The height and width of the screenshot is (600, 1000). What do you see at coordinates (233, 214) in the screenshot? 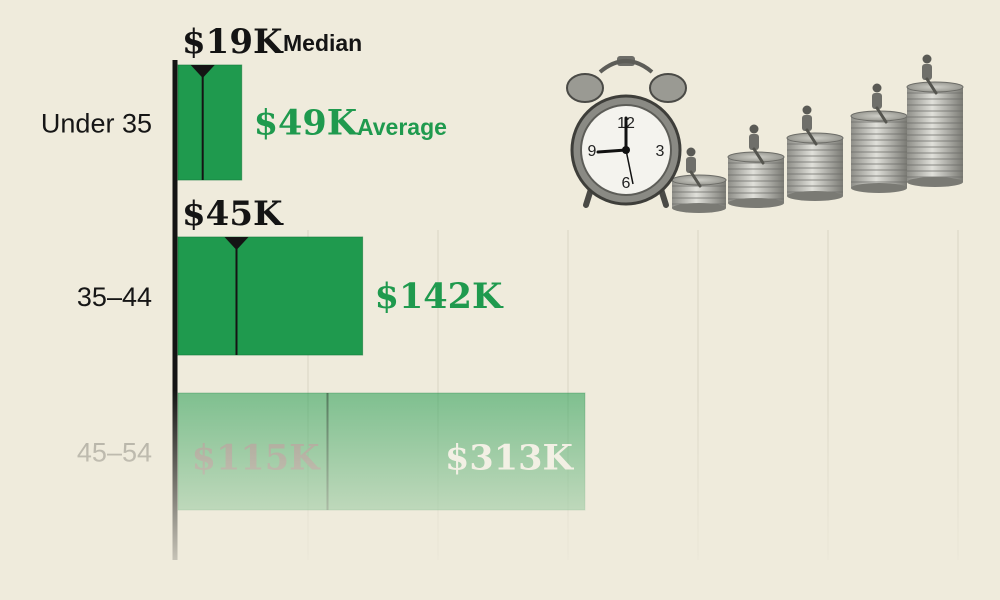
I see `median-label-1: $45K` at bounding box center [233, 214].